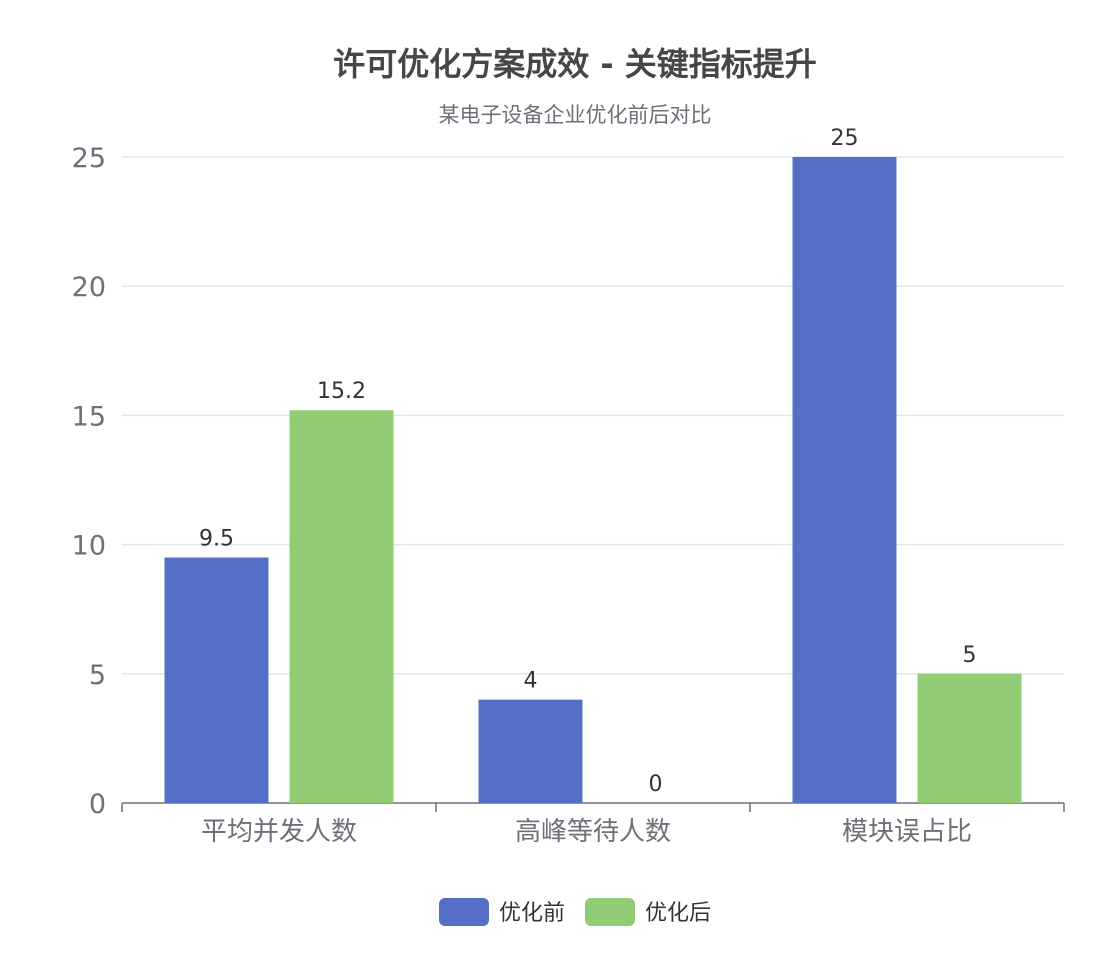 The image size is (1113, 956). I want to click on data-label: 15.2, so click(341, 391).